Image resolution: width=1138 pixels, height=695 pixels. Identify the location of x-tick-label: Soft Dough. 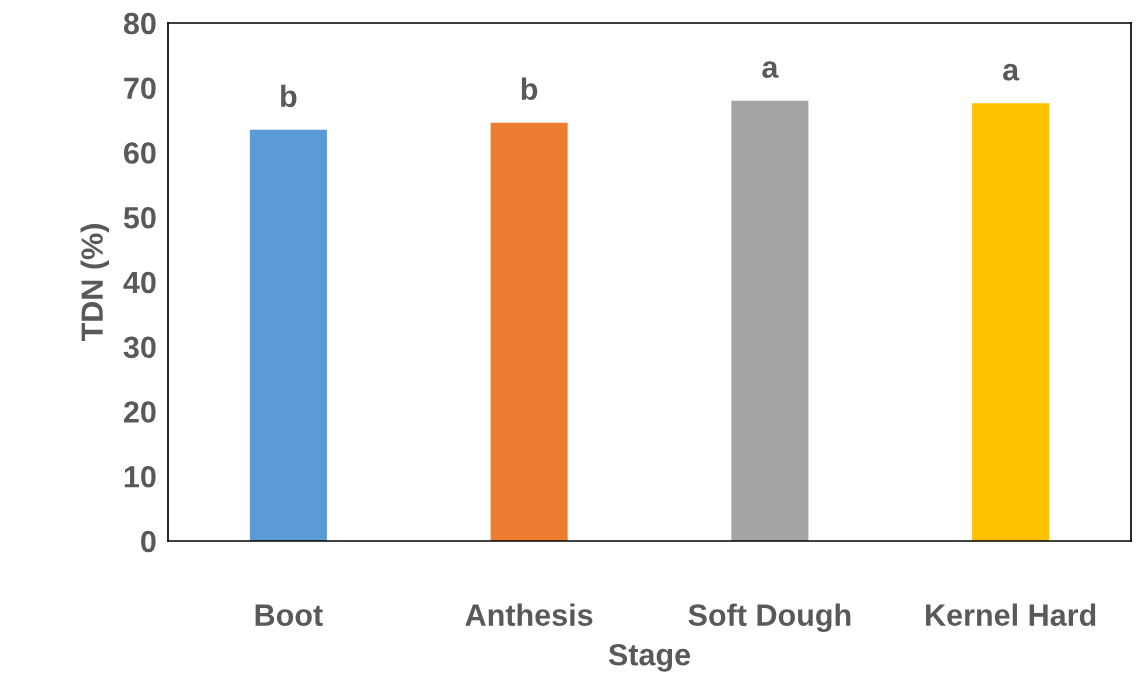
(769, 618).